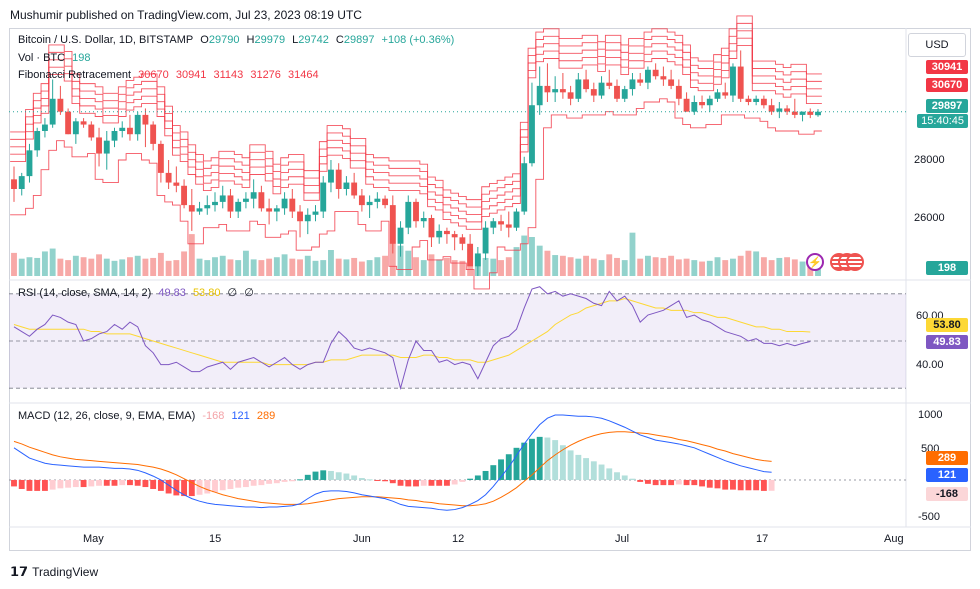  Describe the element at coordinates (172, 293) in the screenshot. I see `rsi-value: 49.83` at that location.